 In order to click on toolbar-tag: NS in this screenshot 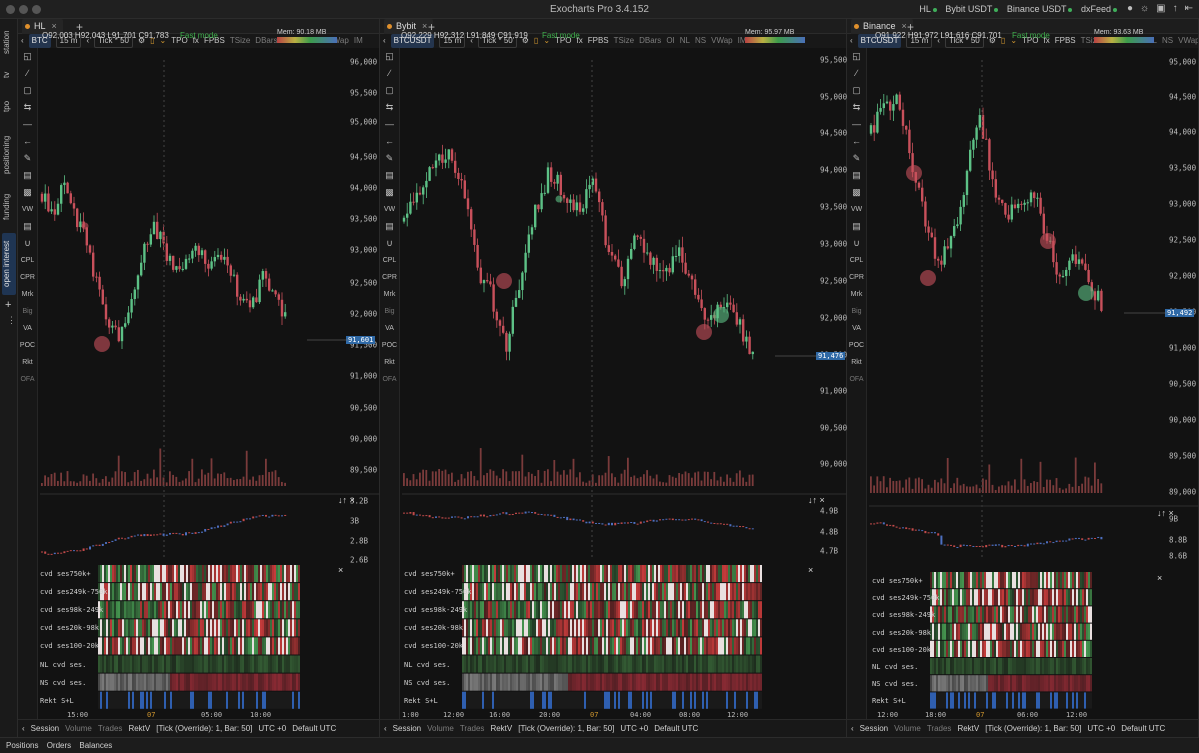, I will do `click(701, 40)`.